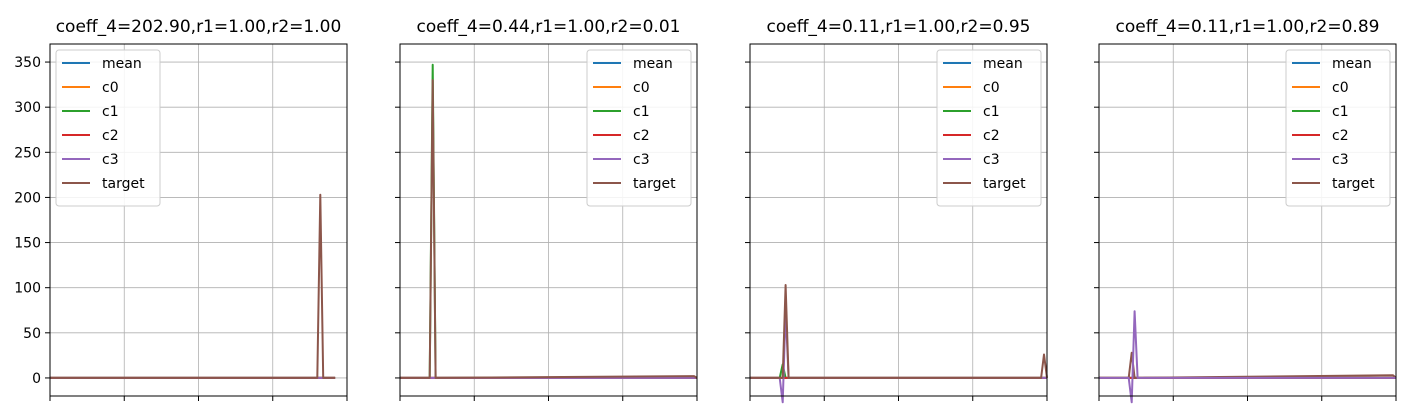 The image size is (1416, 420). I want to click on subplot-title: coeff_4=0.11,r1=1.00,r2=0.89, so click(1248, 27).